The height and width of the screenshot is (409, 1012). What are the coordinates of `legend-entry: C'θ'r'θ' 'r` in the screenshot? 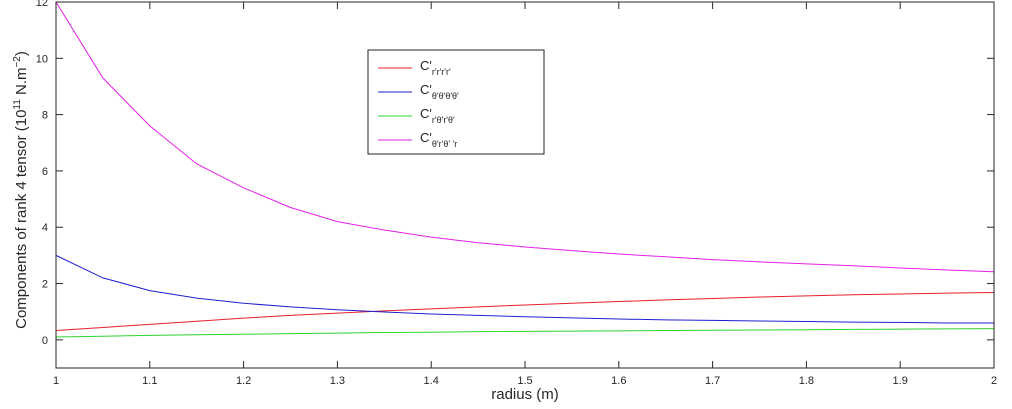 It's located at (438, 139).